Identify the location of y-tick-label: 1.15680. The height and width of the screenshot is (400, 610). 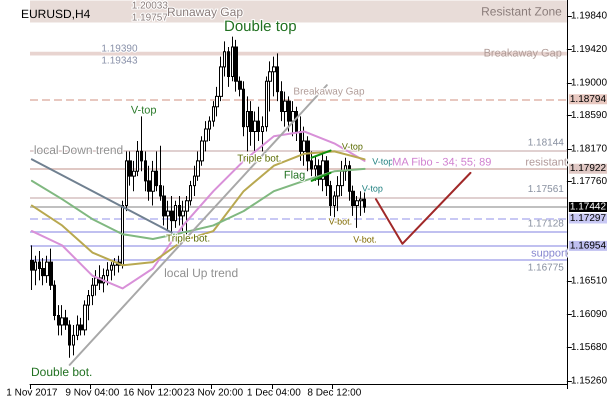
(589, 347).